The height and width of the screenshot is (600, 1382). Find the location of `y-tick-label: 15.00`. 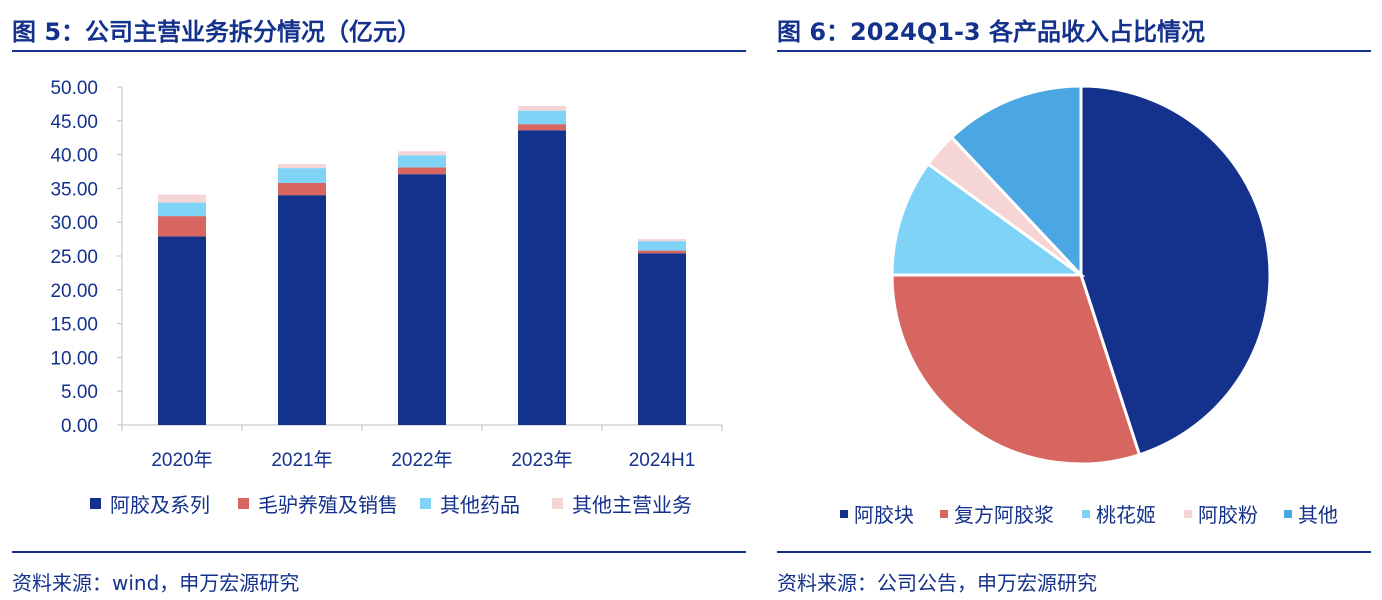

y-tick-label: 15.00 is located at coordinates (74, 325).